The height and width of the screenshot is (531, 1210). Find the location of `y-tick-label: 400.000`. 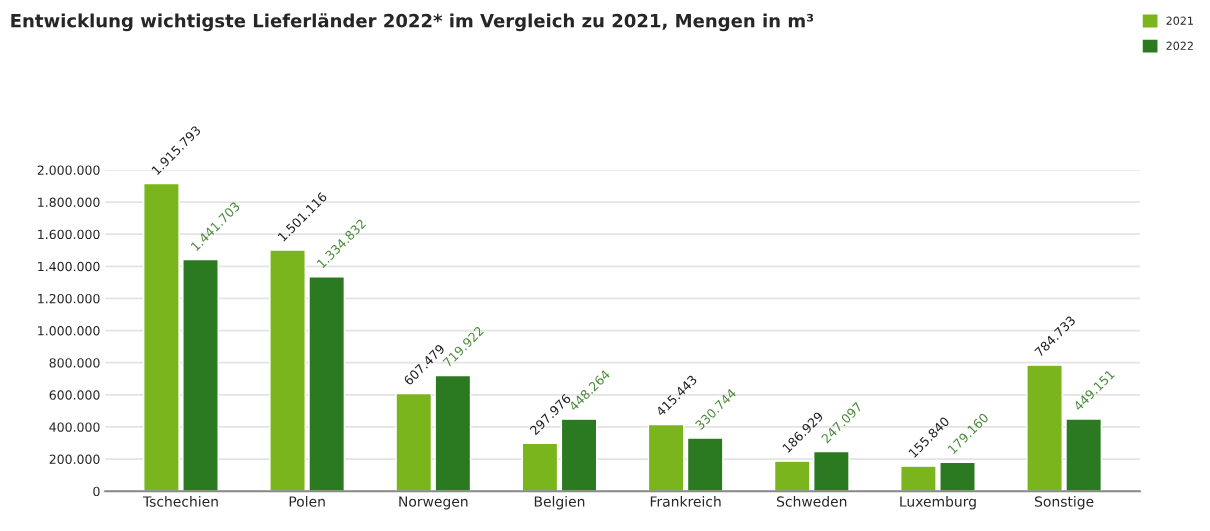

y-tick-label: 400.000 is located at coordinates (74, 427).